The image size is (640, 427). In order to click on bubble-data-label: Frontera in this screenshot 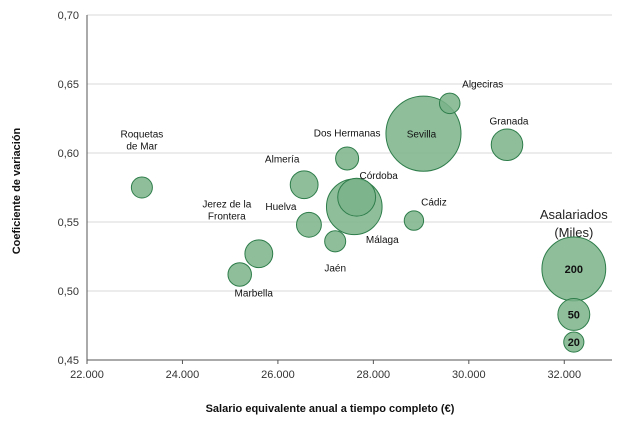, I will do `click(227, 217)`.